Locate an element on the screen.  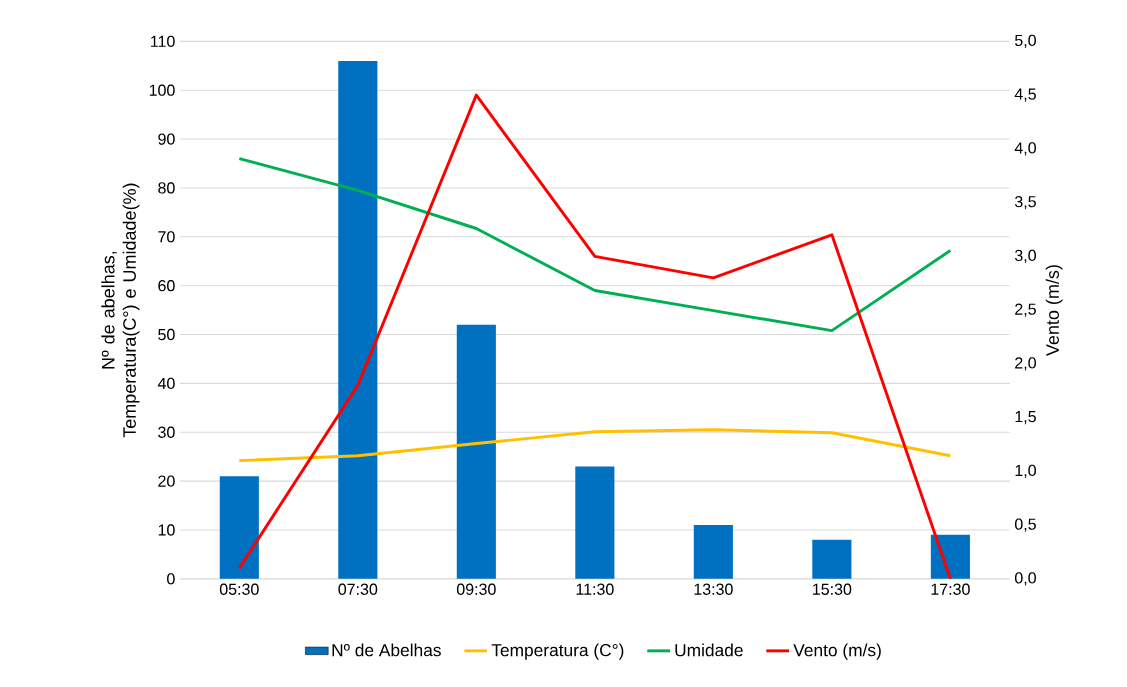
y2-tick-label: 1,5 is located at coordinates (1025, 418).